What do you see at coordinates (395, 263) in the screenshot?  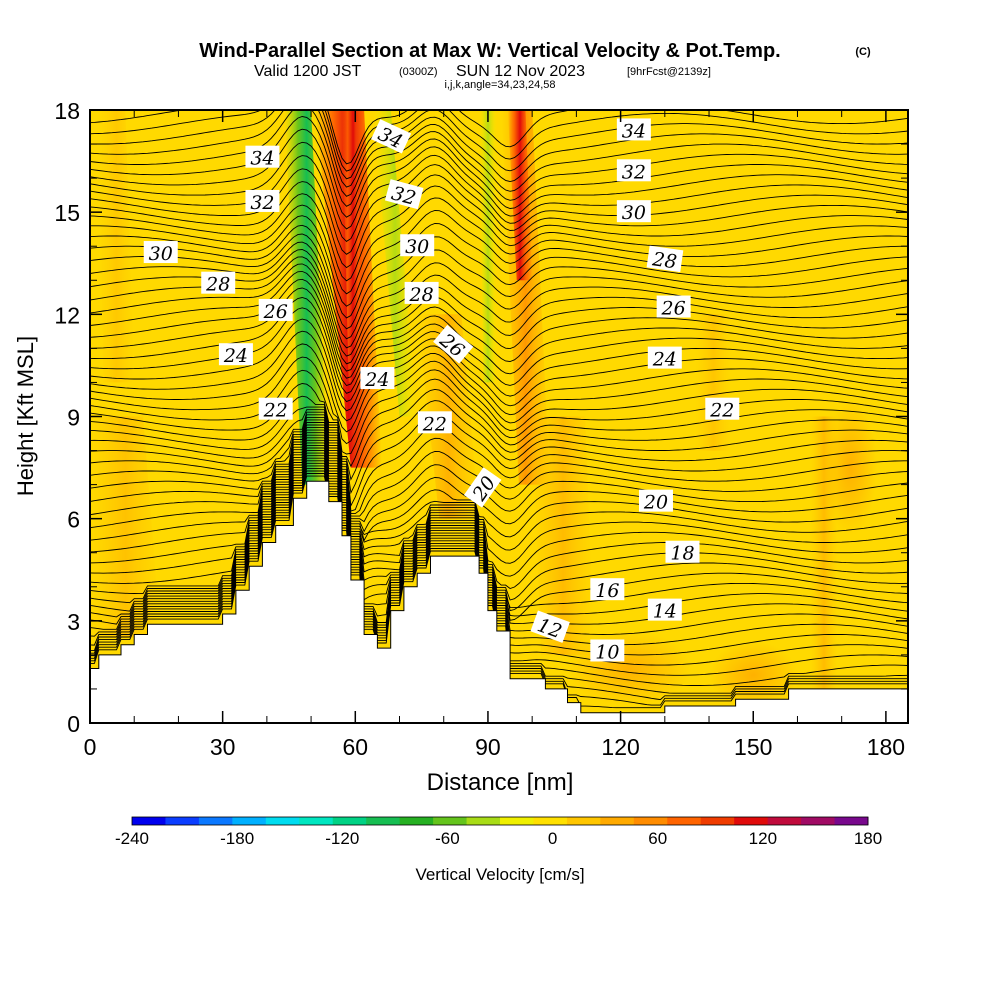 I see `velocity-plume-lime` at bounding box center [395, 263].